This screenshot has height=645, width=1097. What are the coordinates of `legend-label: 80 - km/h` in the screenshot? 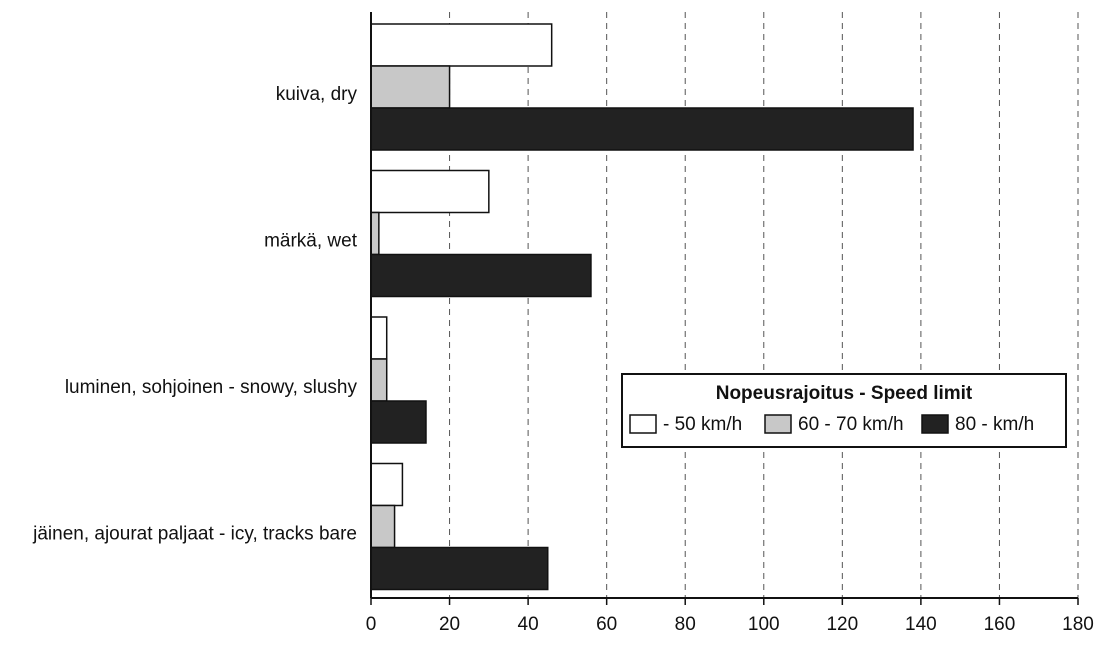 It's located at (994, 424).